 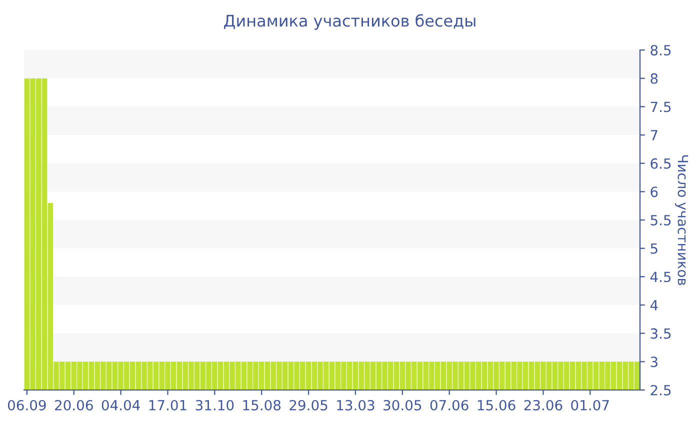 What do you see at coordinates (355, 405) in the screenshot?
I see `x-tick-label: 13.03` at bounding box center [355, 405].